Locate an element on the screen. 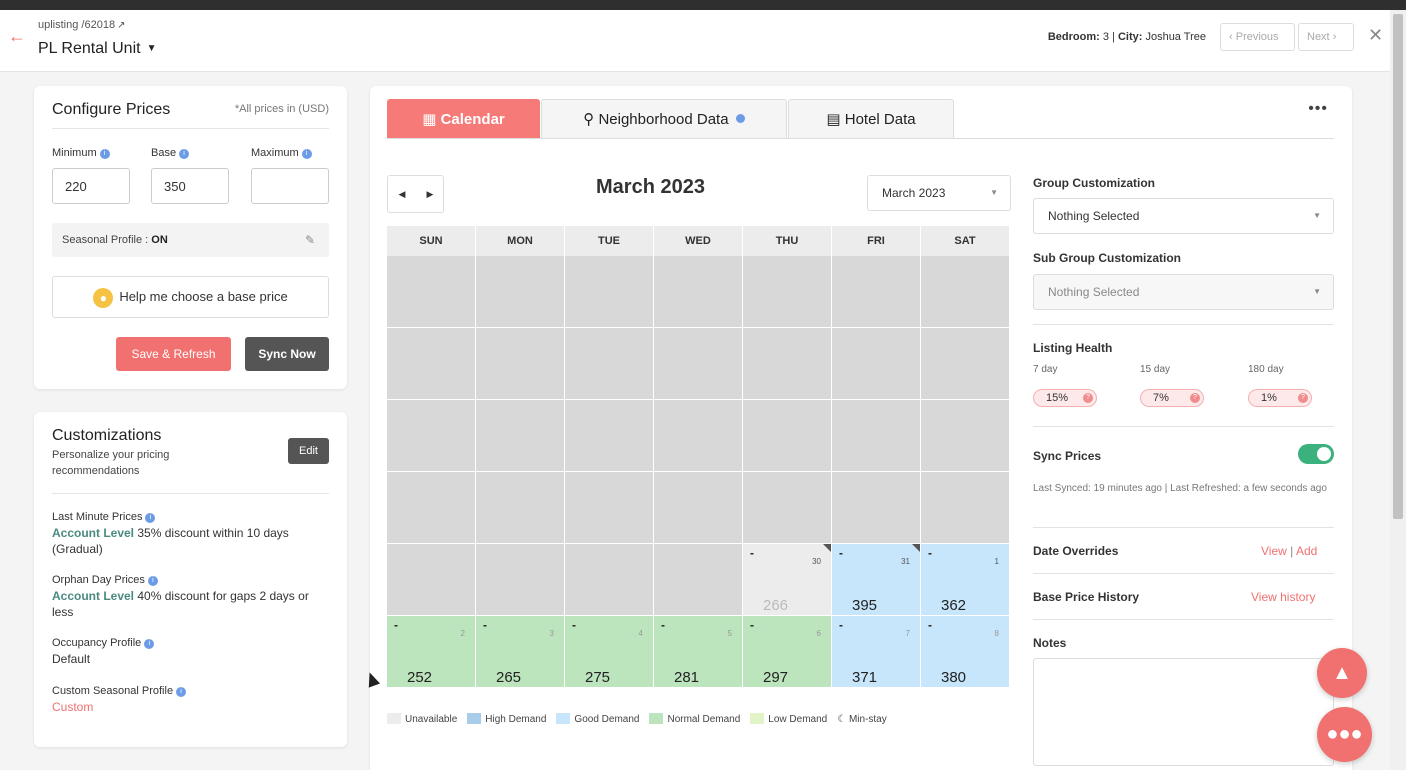  sync-prices-toggle is located at coordinates (1316, 454).